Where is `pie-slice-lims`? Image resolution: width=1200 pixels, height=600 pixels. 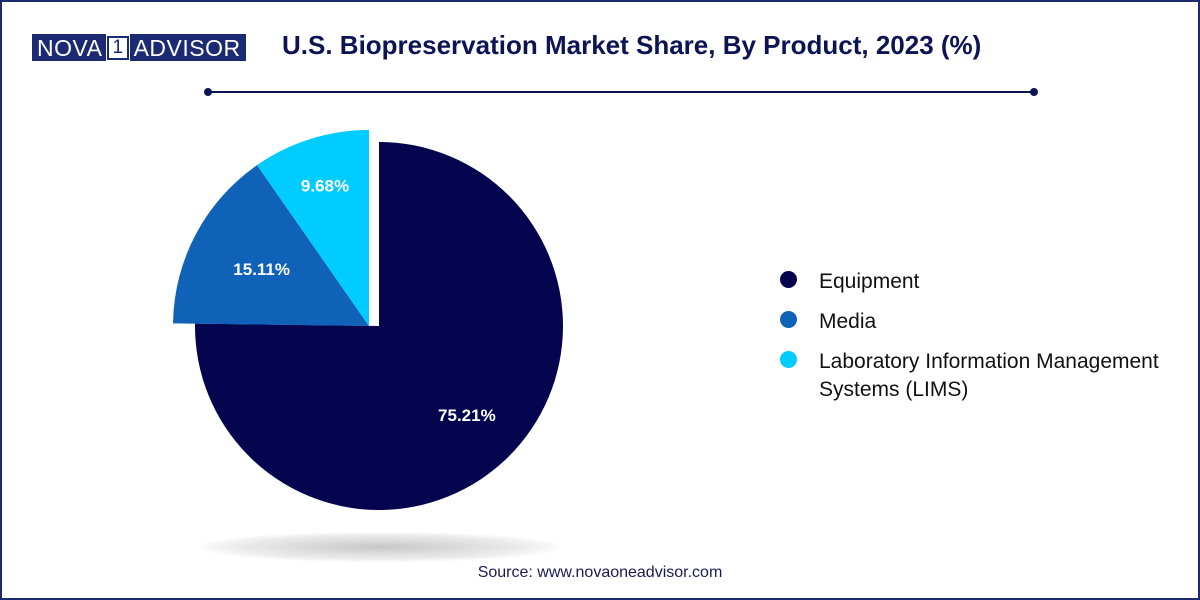
pie-slice-lims is located at coordinates (313, 228).